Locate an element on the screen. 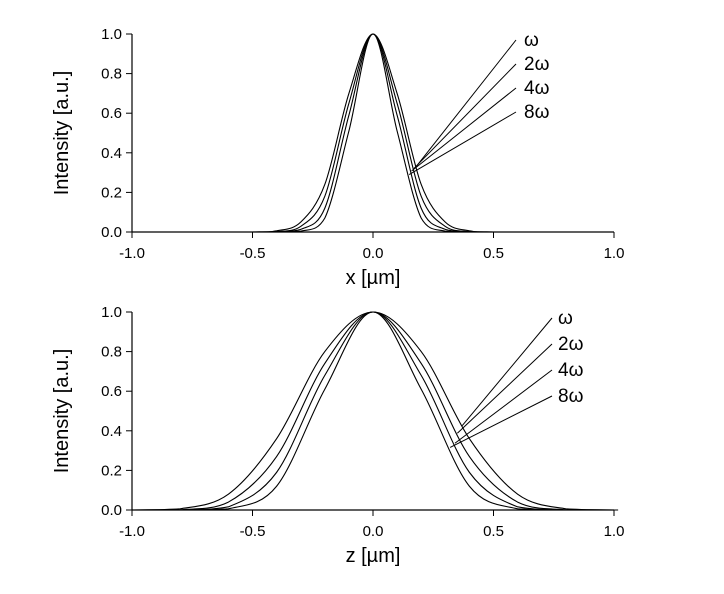  x-axis-title: z [µm] is located at coordinates (373, 556).